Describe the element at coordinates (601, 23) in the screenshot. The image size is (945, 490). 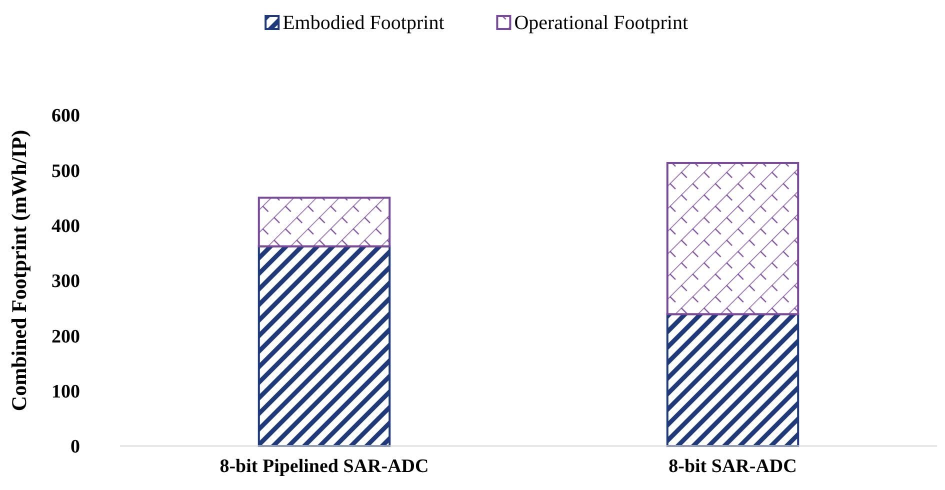
I see `legend-label: Operational Footprint` at that location.